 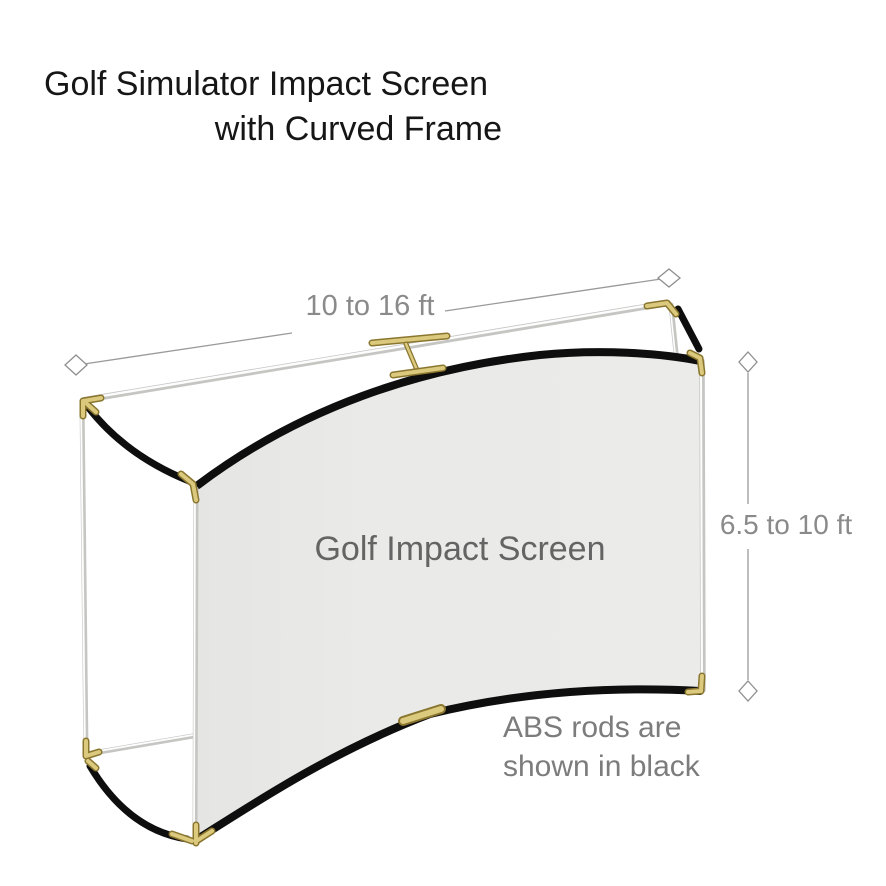 What do you see at coordinates (138, 623) in the screenshot?
I see `left-corner-rods` at bounding box center [138, 623].